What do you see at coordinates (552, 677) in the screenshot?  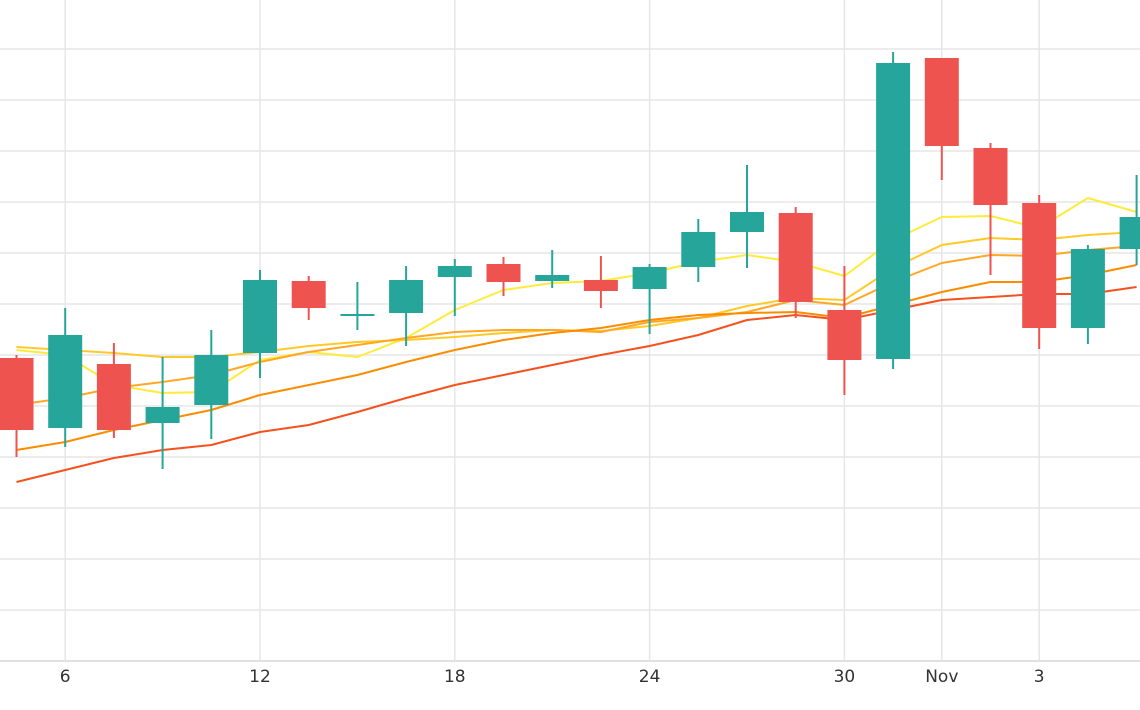 I see `x-axis: 6 12 18 24 30 Nov 3` at bounding box center [552, 677].